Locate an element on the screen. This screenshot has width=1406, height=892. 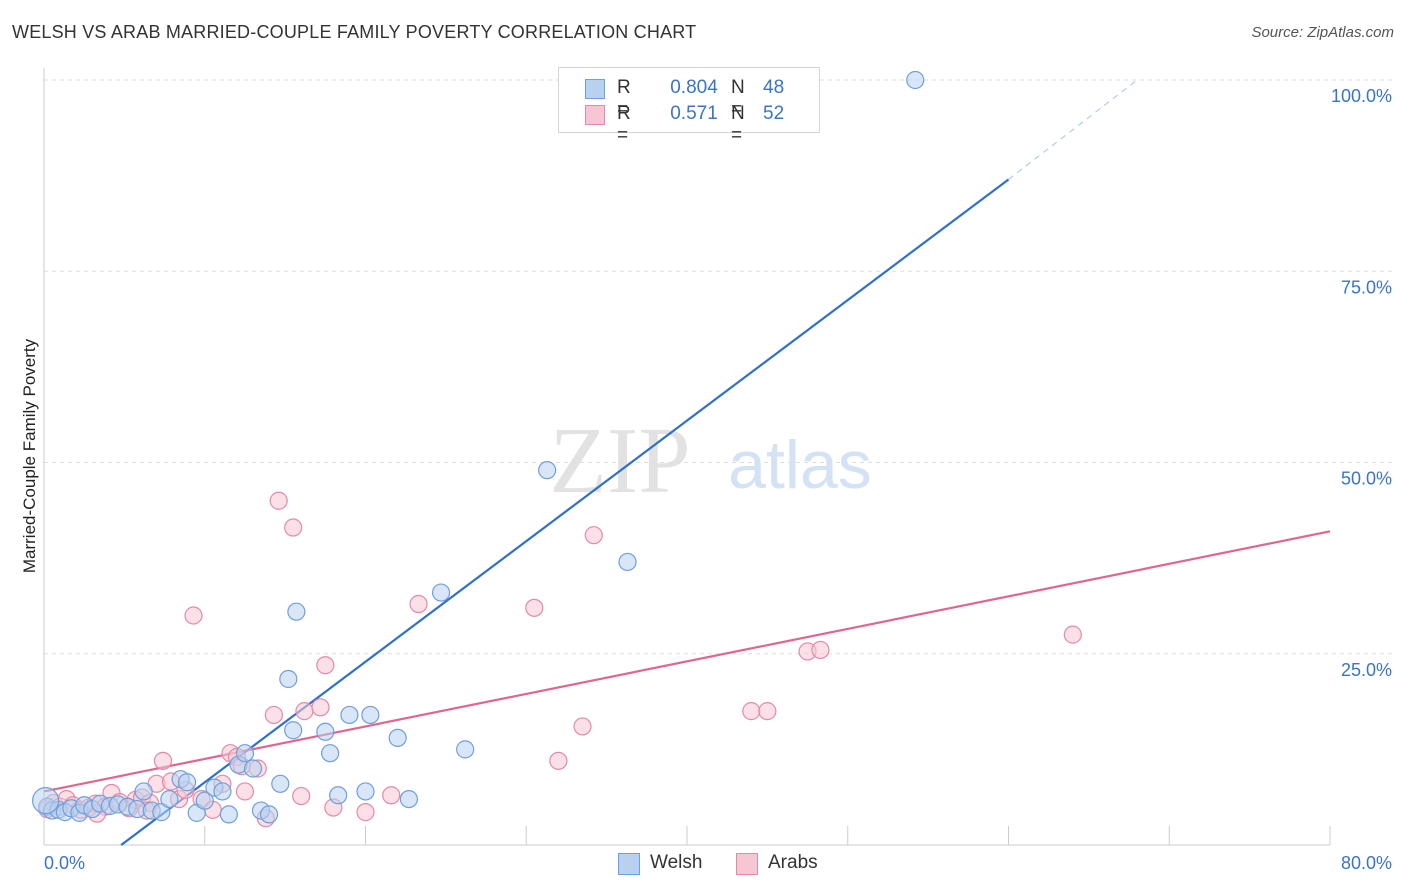
welsh-swatch is located at coordinates (595, 89).